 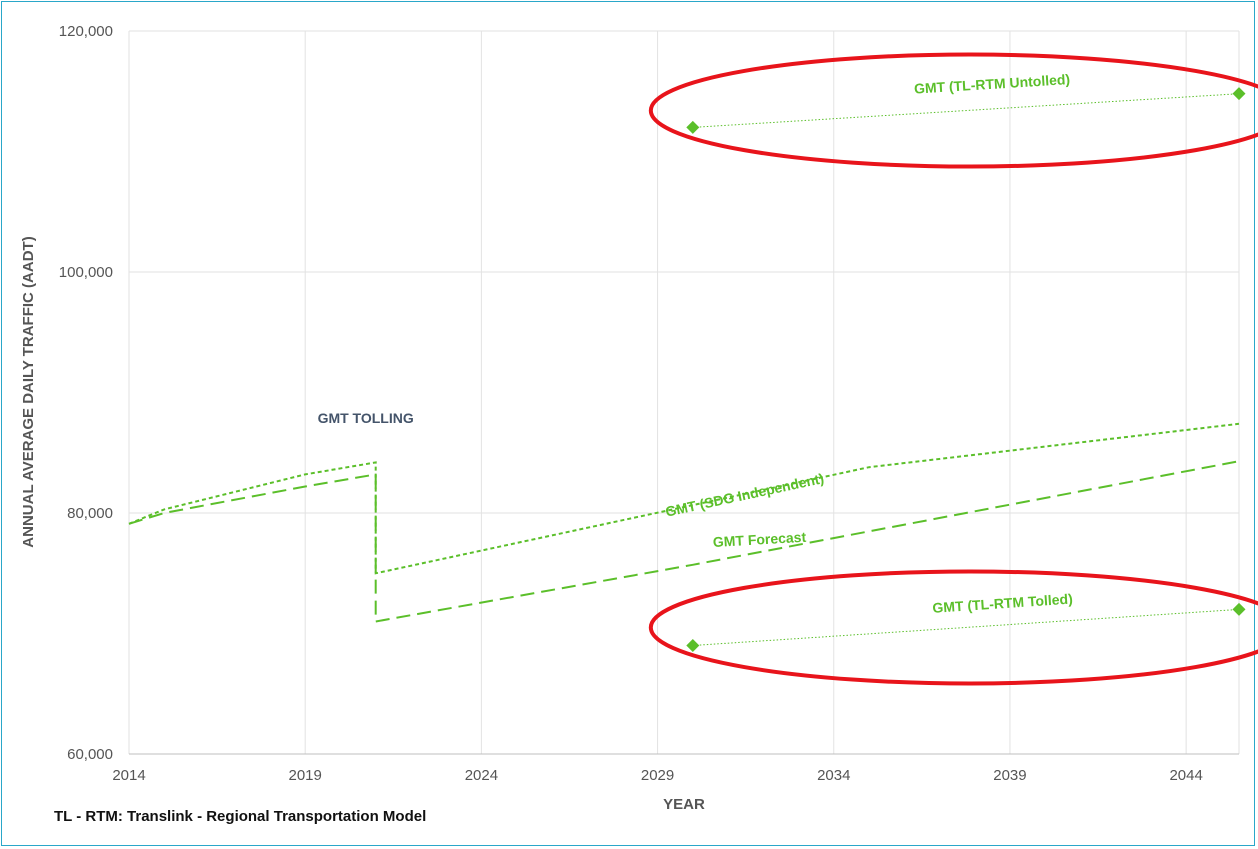 I want to click on x-tick-2014: 2014, so click(x=128, y=775).